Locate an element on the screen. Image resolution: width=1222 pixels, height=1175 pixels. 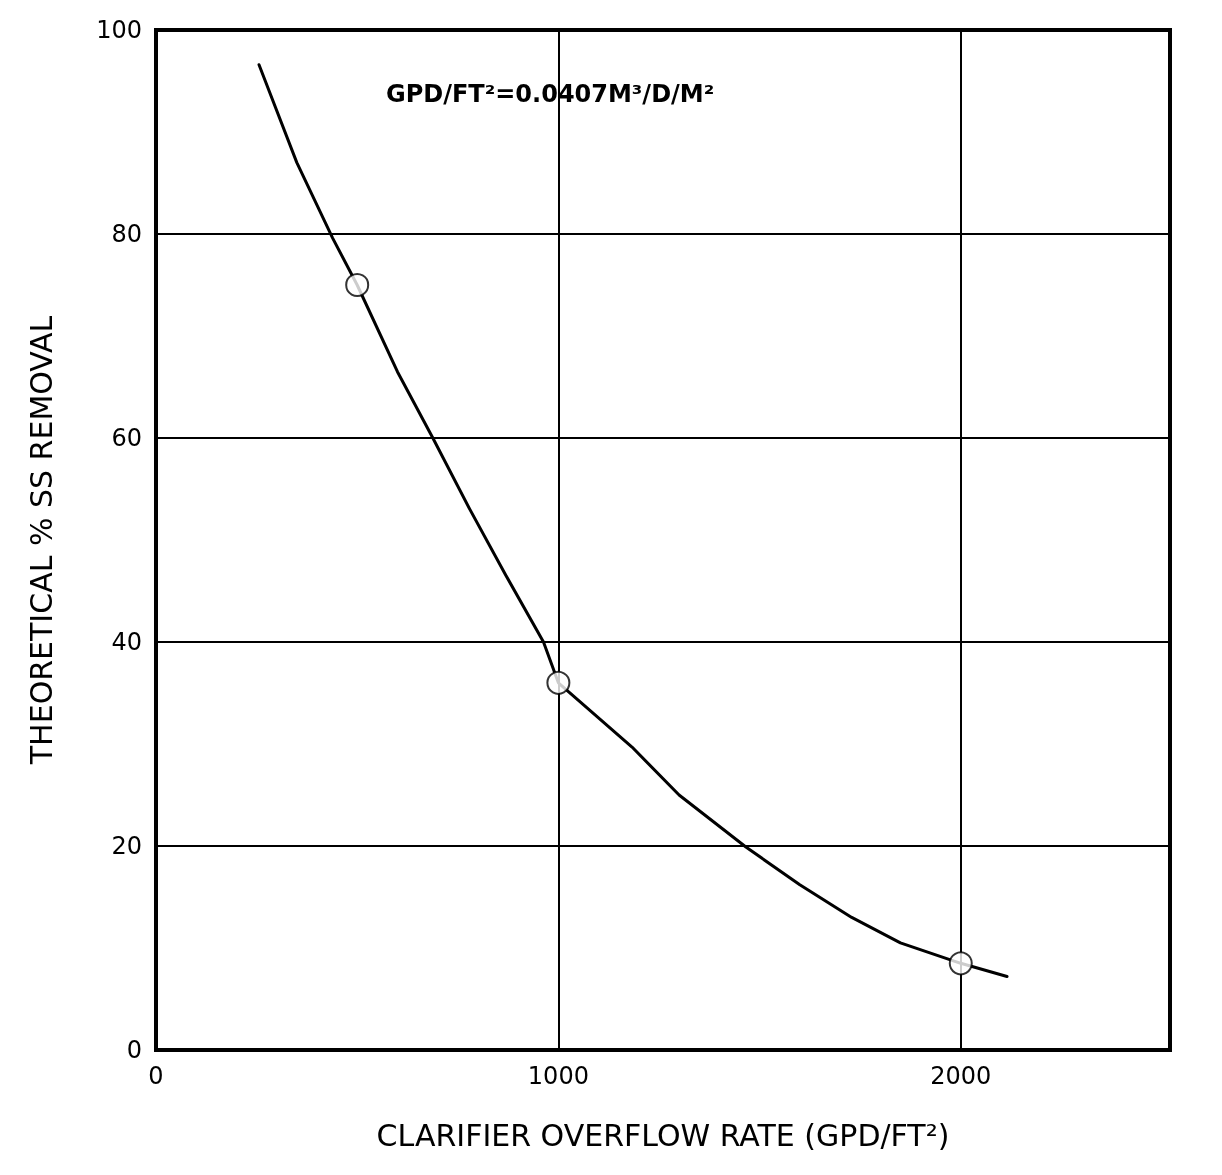
x-tick-label: 2000 is located at coordinates (961, 1076).